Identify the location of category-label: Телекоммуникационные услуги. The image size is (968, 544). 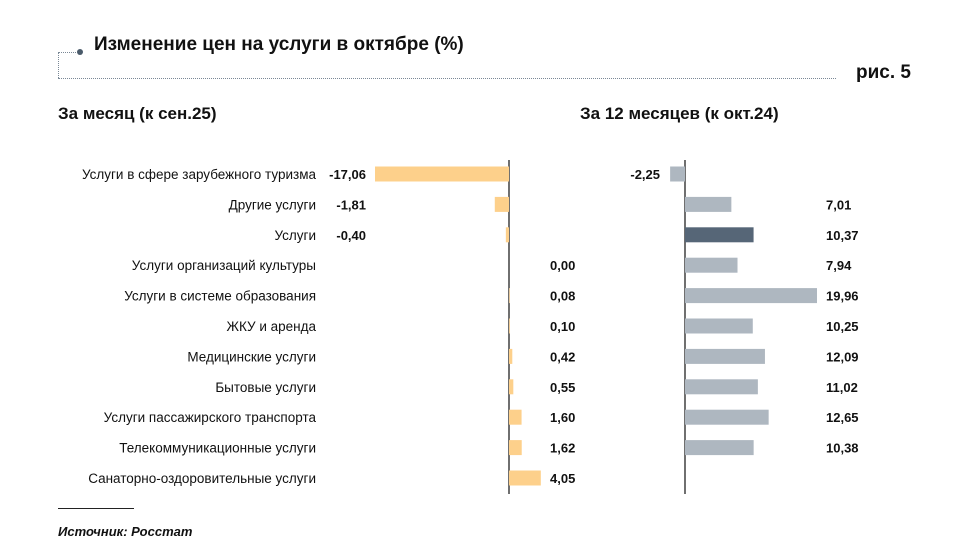
(217, 448).